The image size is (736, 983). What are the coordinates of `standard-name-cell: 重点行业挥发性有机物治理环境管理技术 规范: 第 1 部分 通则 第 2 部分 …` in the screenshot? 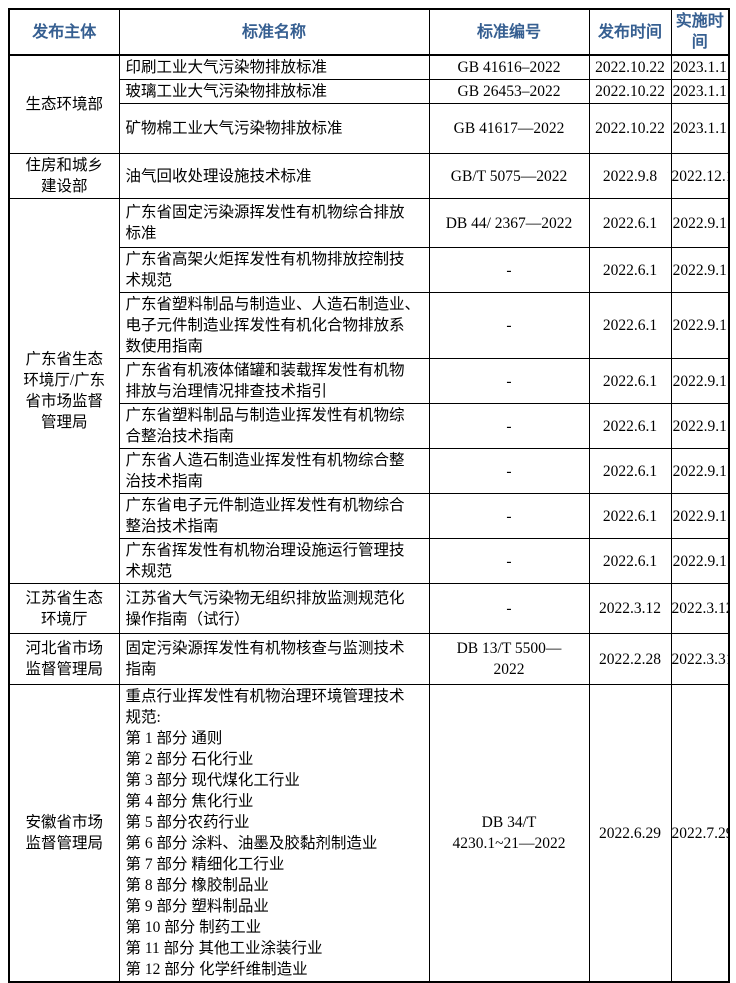 It's located at (274, 833).